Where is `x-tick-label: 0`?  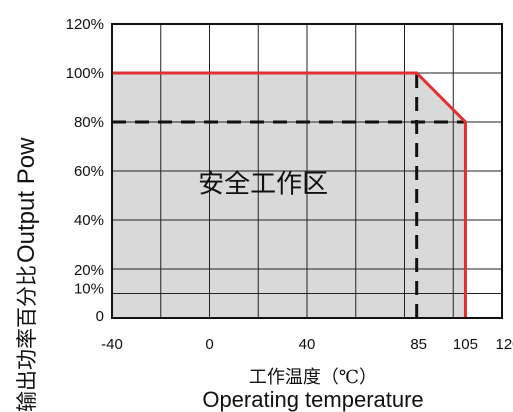 x-tick-label: 0 is located at coordinates (209, 344).